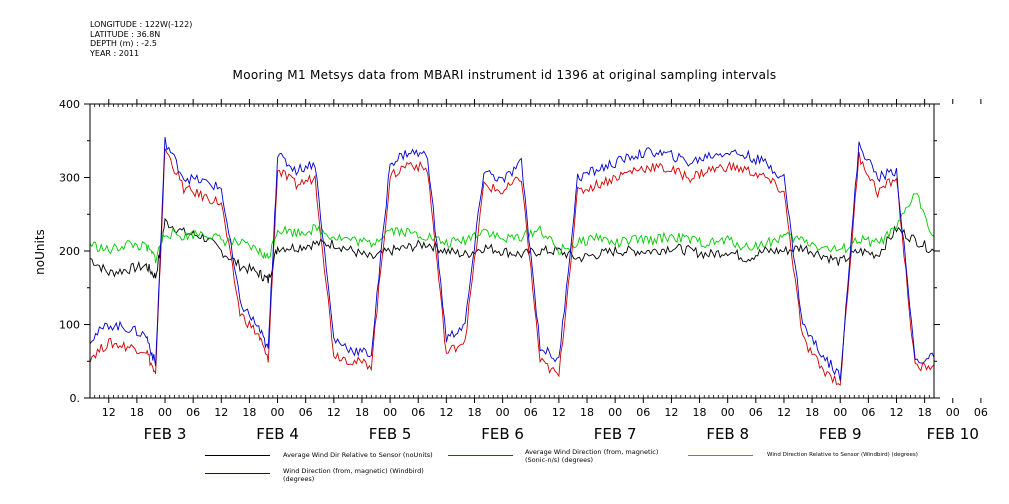  Describe the element at coordinates (334, 412) in the screenshot. I see `x-tick-label-8: 12` at that location.